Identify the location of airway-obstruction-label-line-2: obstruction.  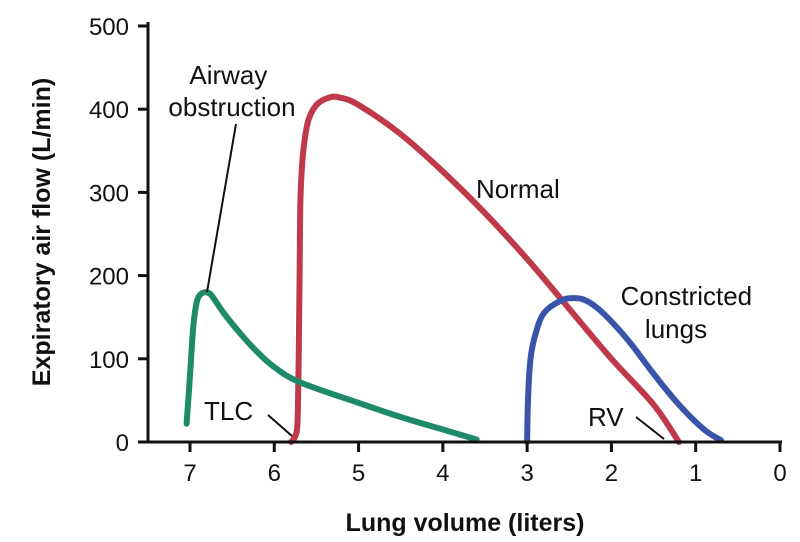
(231, 107).